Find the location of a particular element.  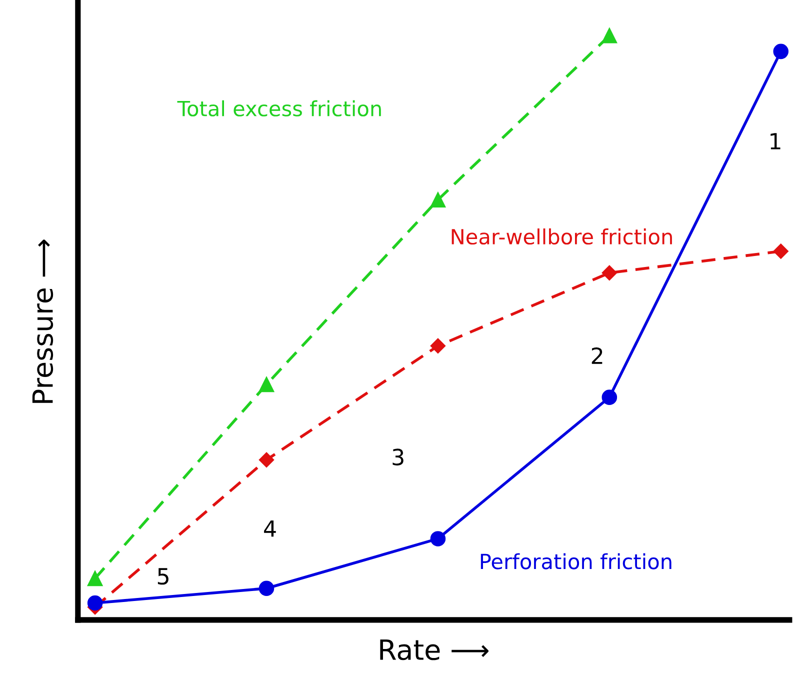

annotation: 4 is located at coordinates (270, 528).